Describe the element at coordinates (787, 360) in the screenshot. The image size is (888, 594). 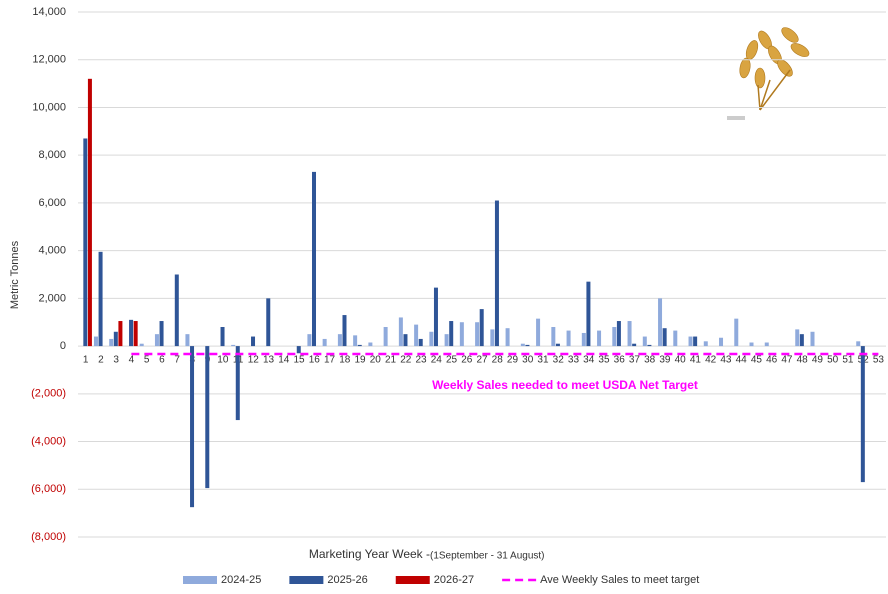
I see `x-tick-label: 47` at that location.